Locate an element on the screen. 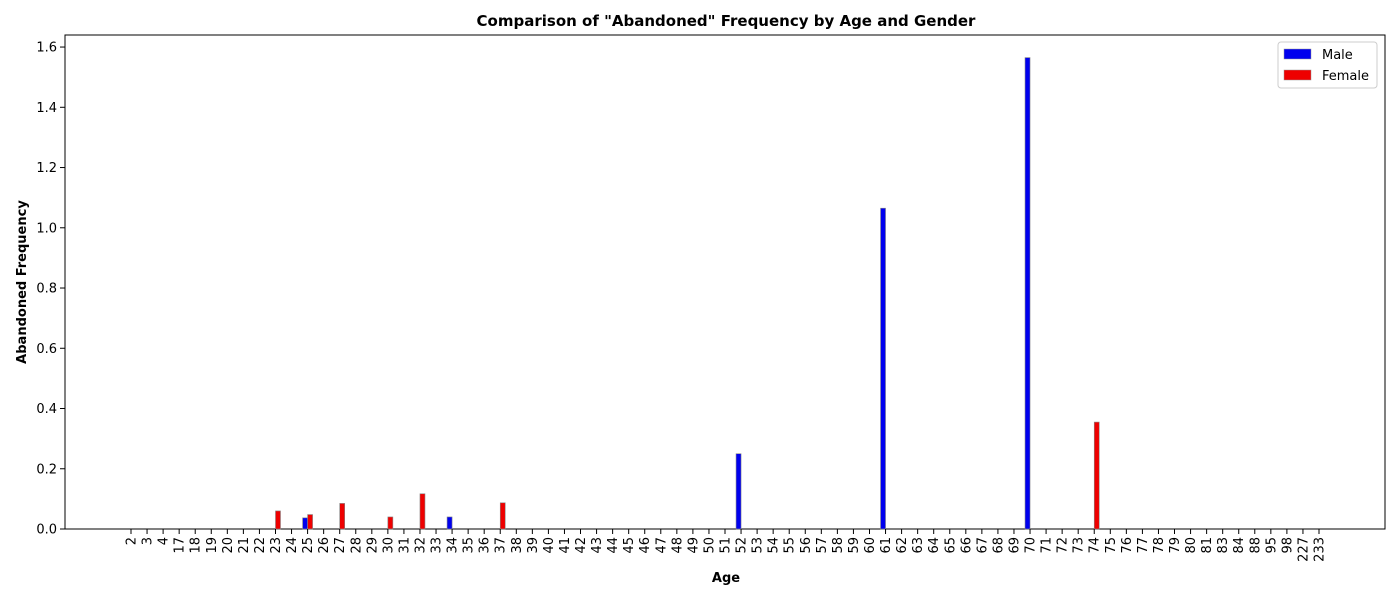 The image size is (1400, 600). y-tick-label: 1.0 is located at coordinates (46, 228).